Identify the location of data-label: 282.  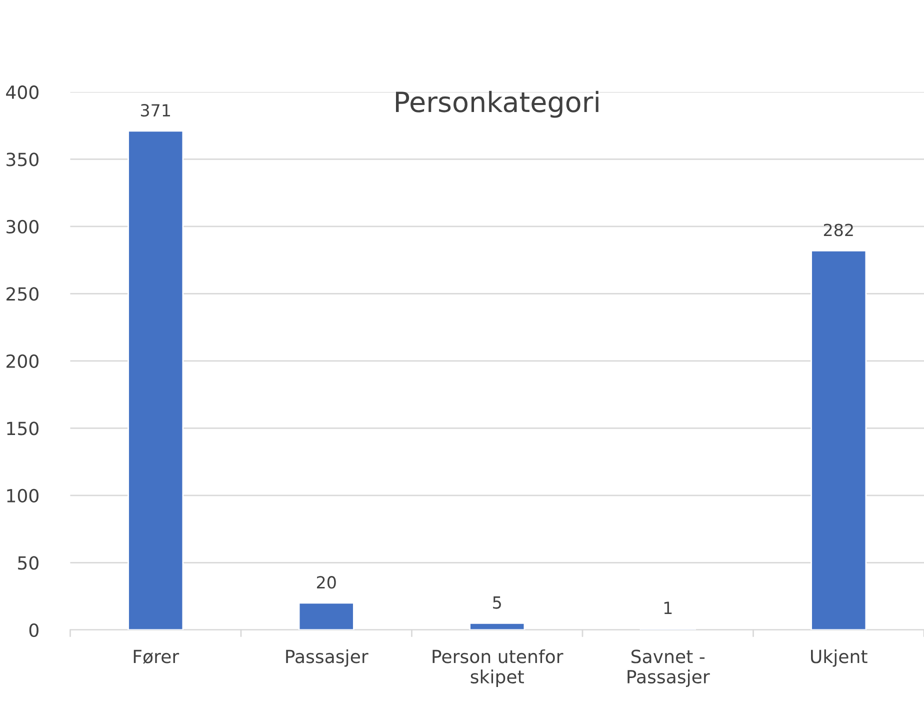
(838, 230).